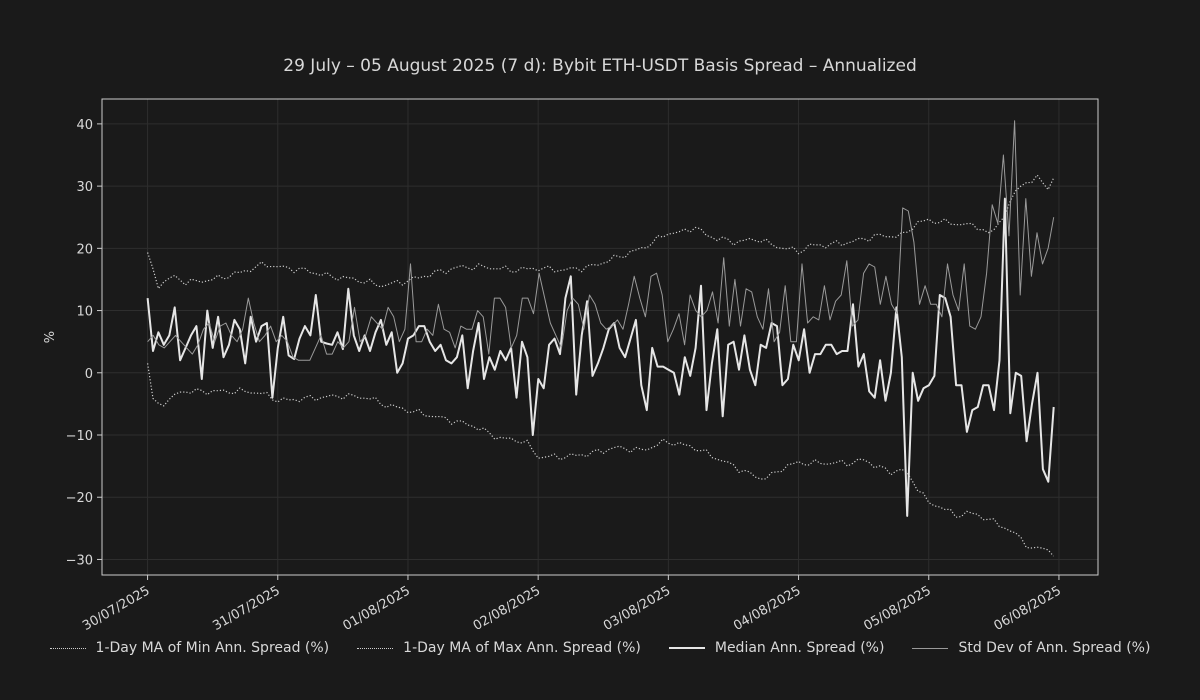 Image resolution: width=1200 pixels, height=700 pixels. I want to click on x-tick-label: 31/07/2025, so click(246, 608).